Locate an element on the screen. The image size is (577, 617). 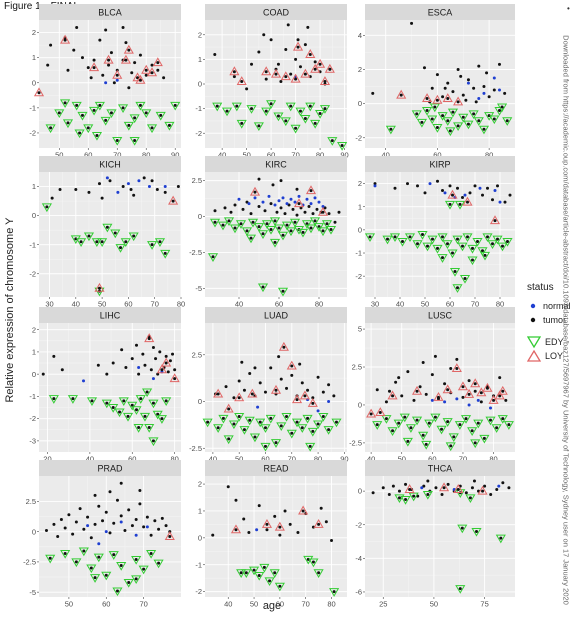
x-tick-label: 50 is located at coordinates (69, 604).